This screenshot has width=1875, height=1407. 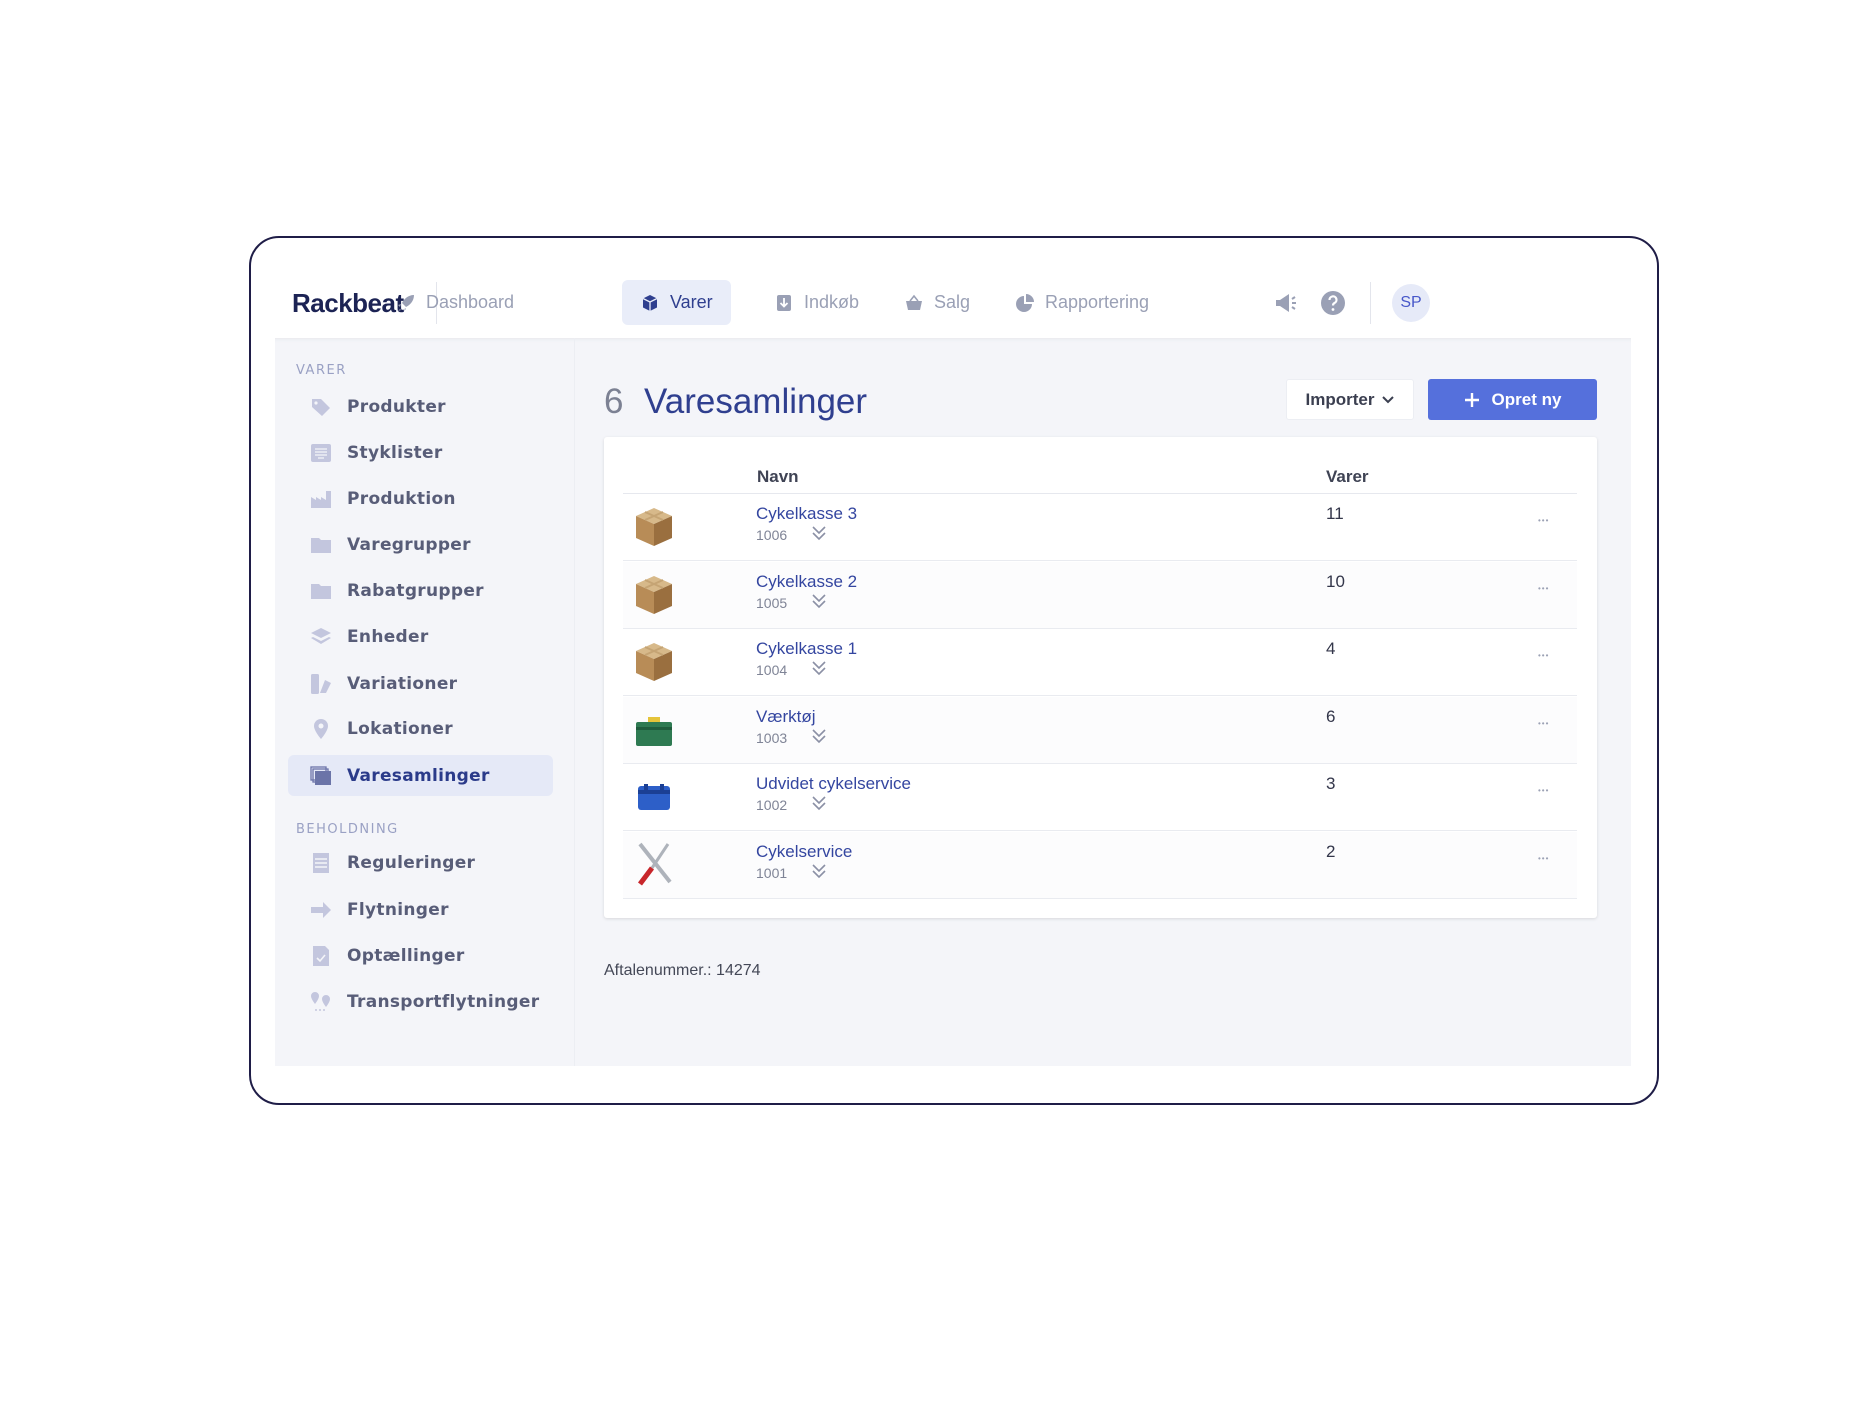 What do you see at coordinates (1333, 303) in the screenshot?
I see `help-icon` at bounding box center [1333, 303].